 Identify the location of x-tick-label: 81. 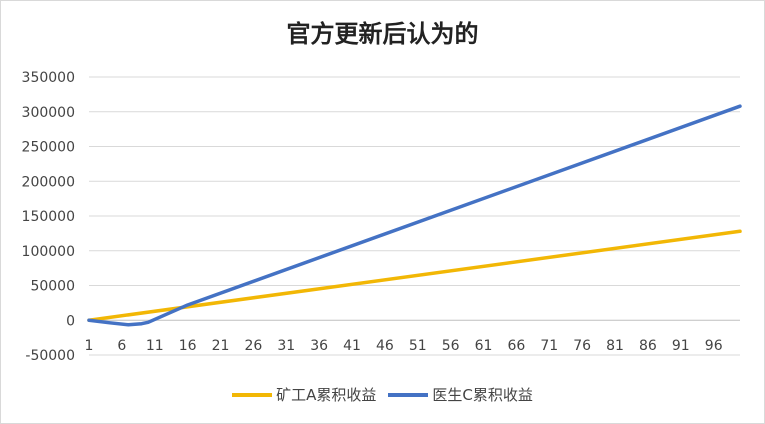
(615, 346).